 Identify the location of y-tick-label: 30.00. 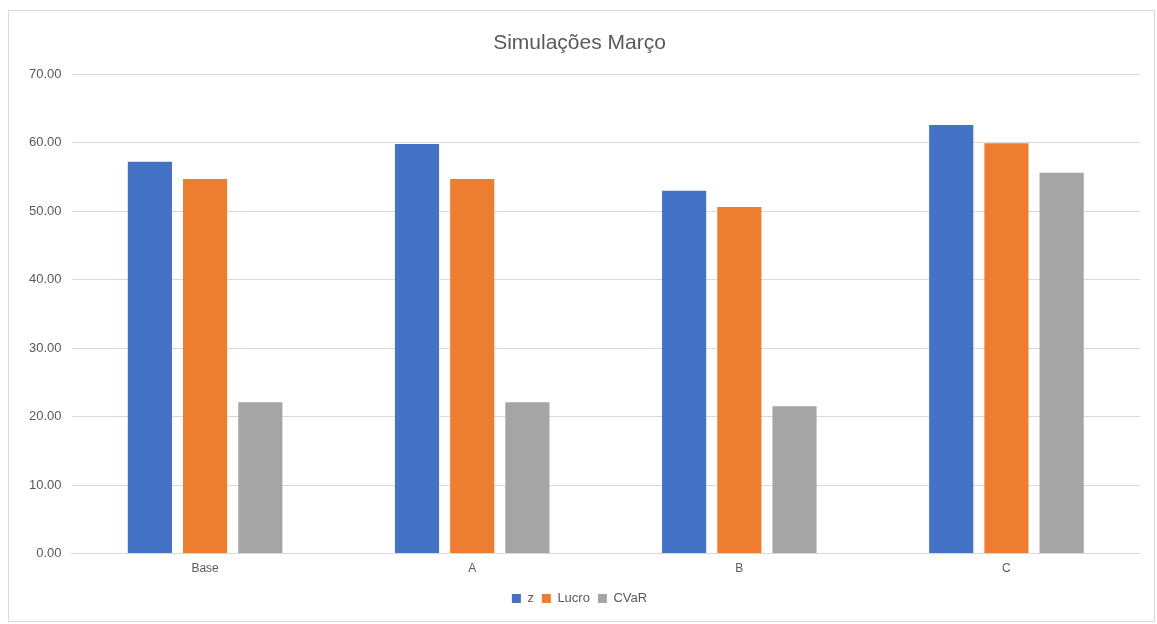
(45, 347).